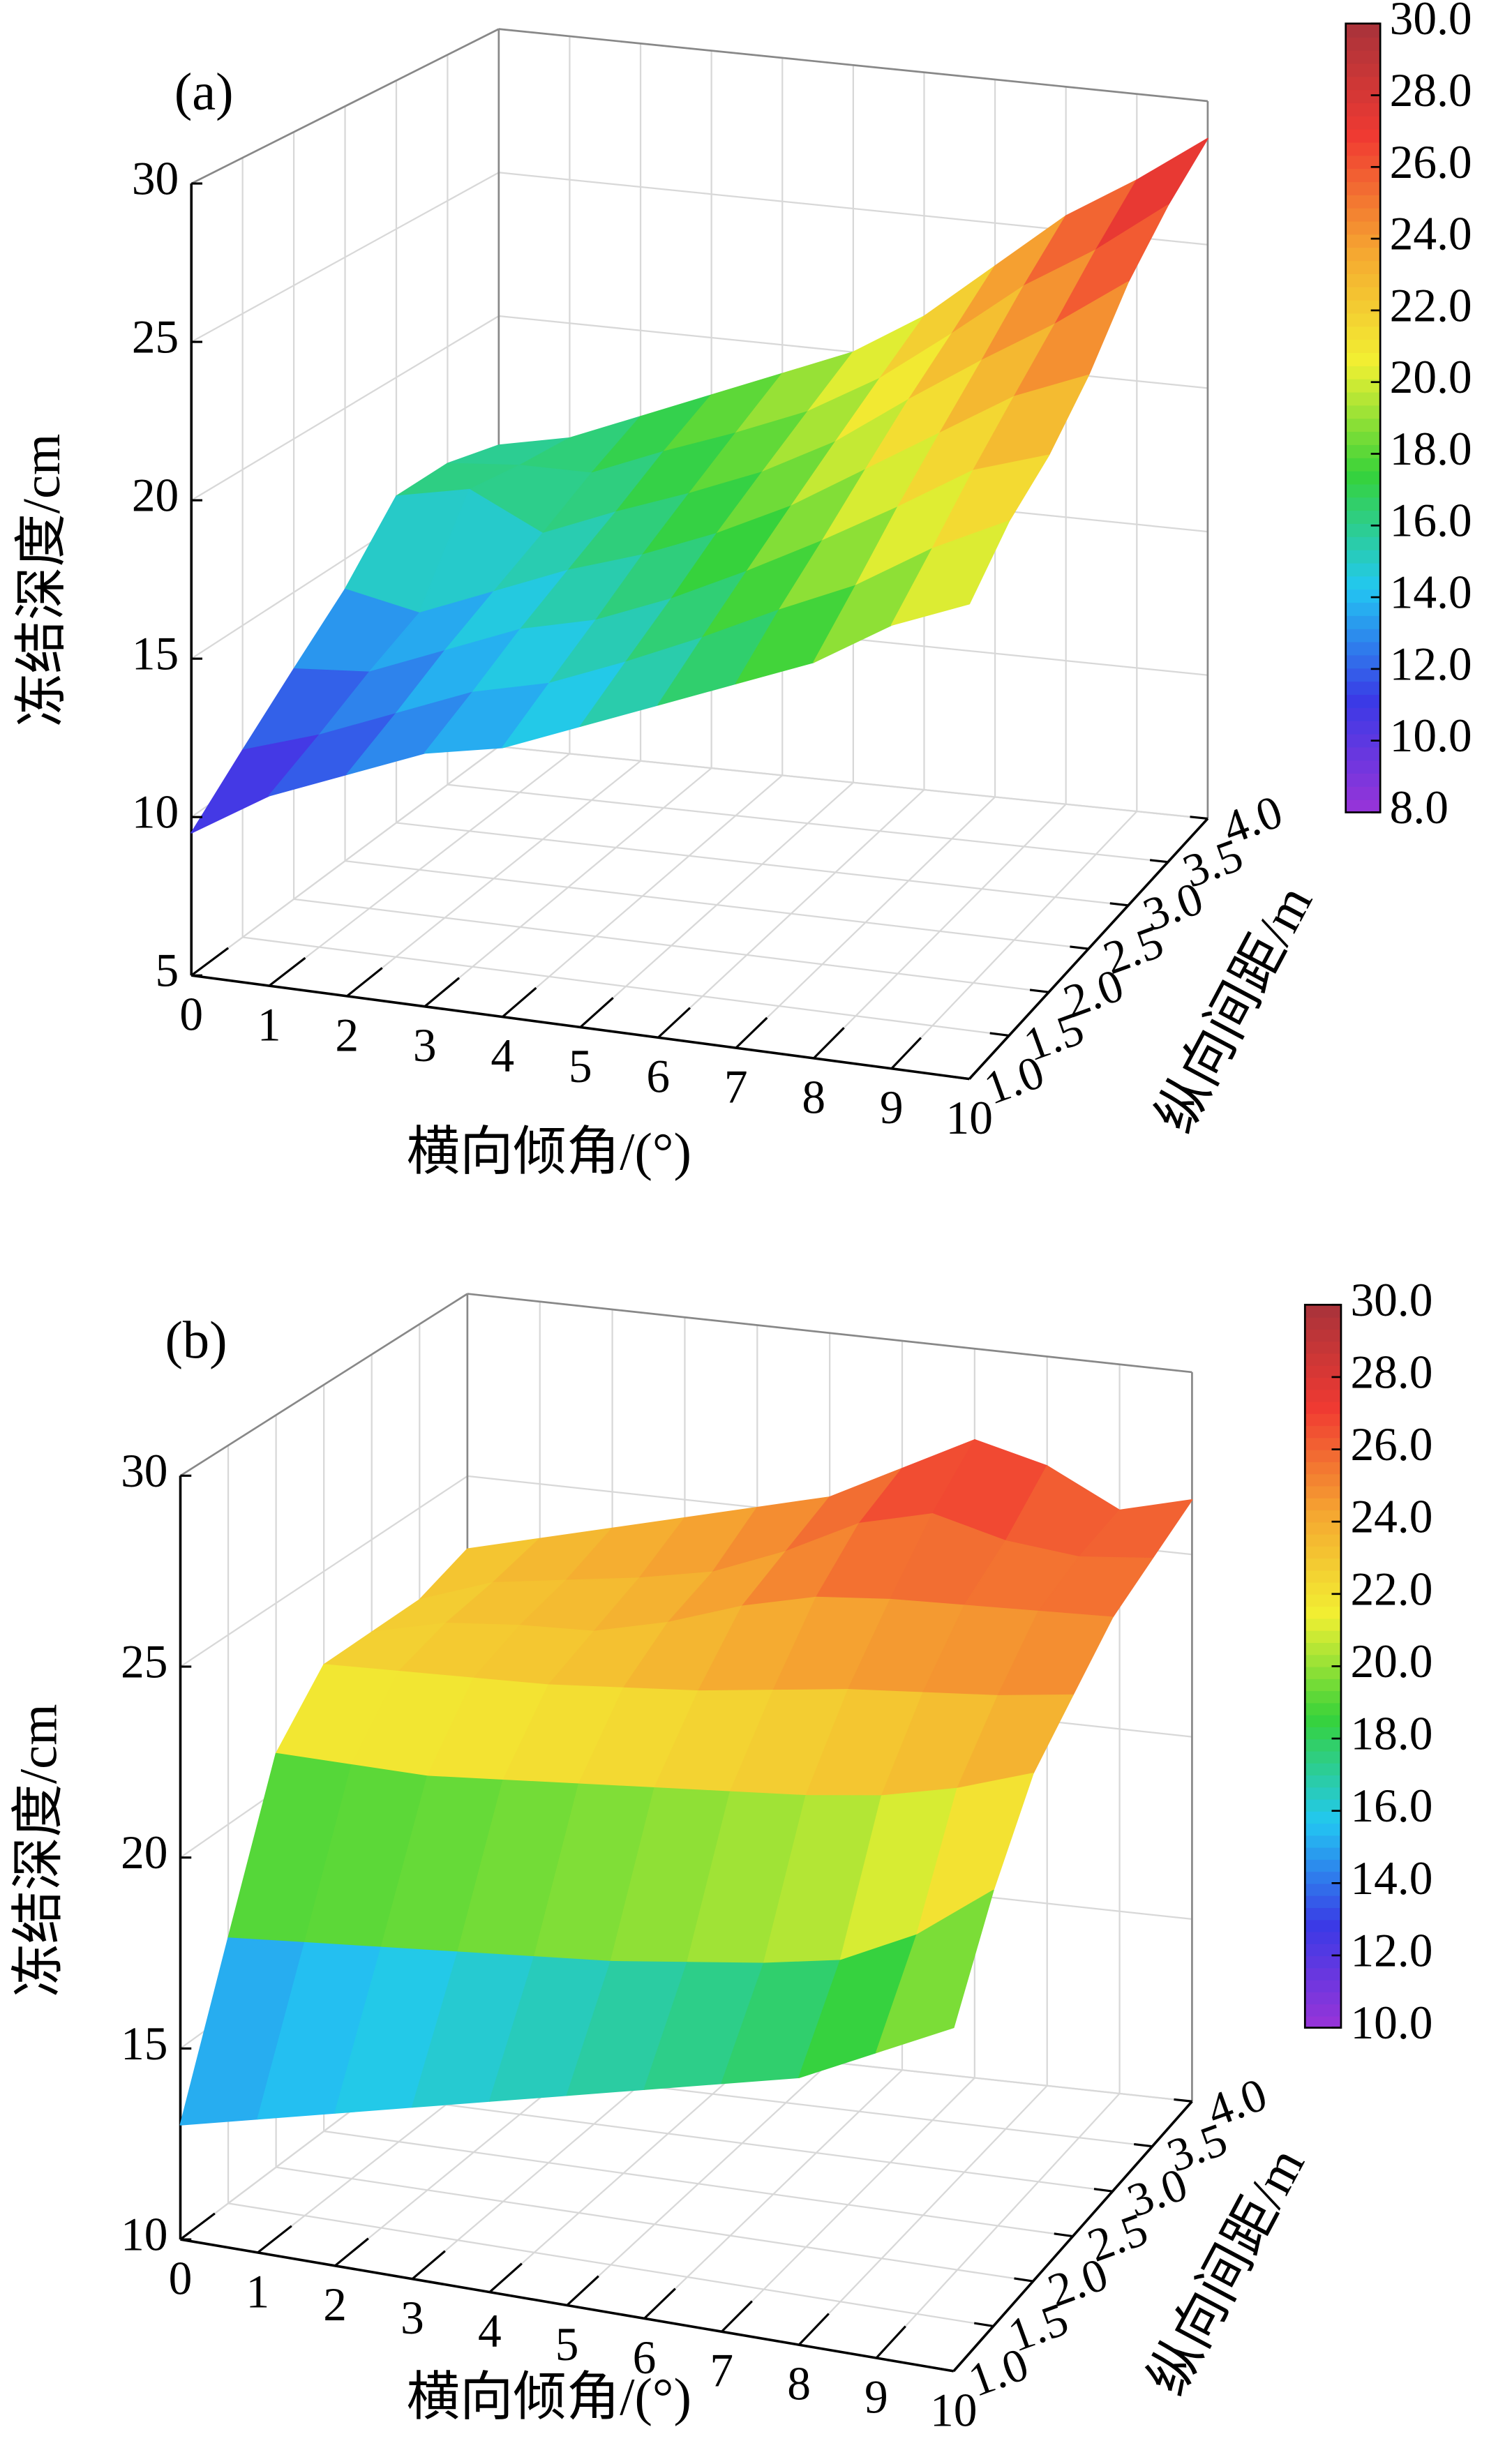  I want to click on x-tick-label: 0, so click(191, 1015).